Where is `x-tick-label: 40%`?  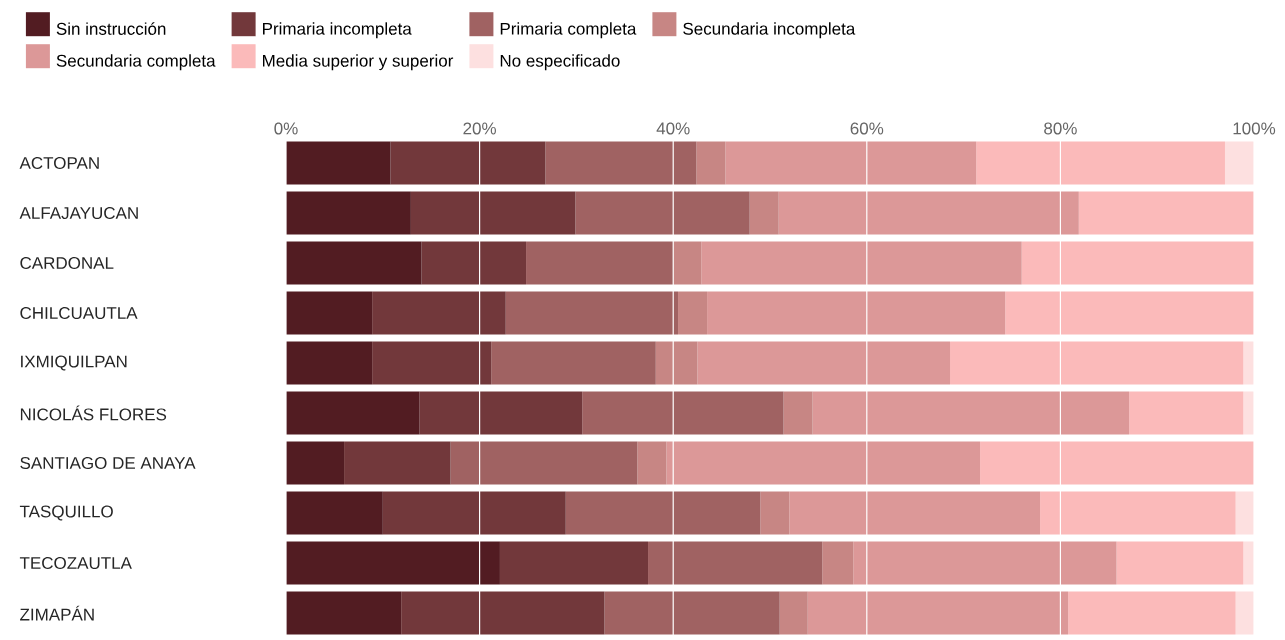
x-tick-label: 40% is located at coordinates (673, 128).